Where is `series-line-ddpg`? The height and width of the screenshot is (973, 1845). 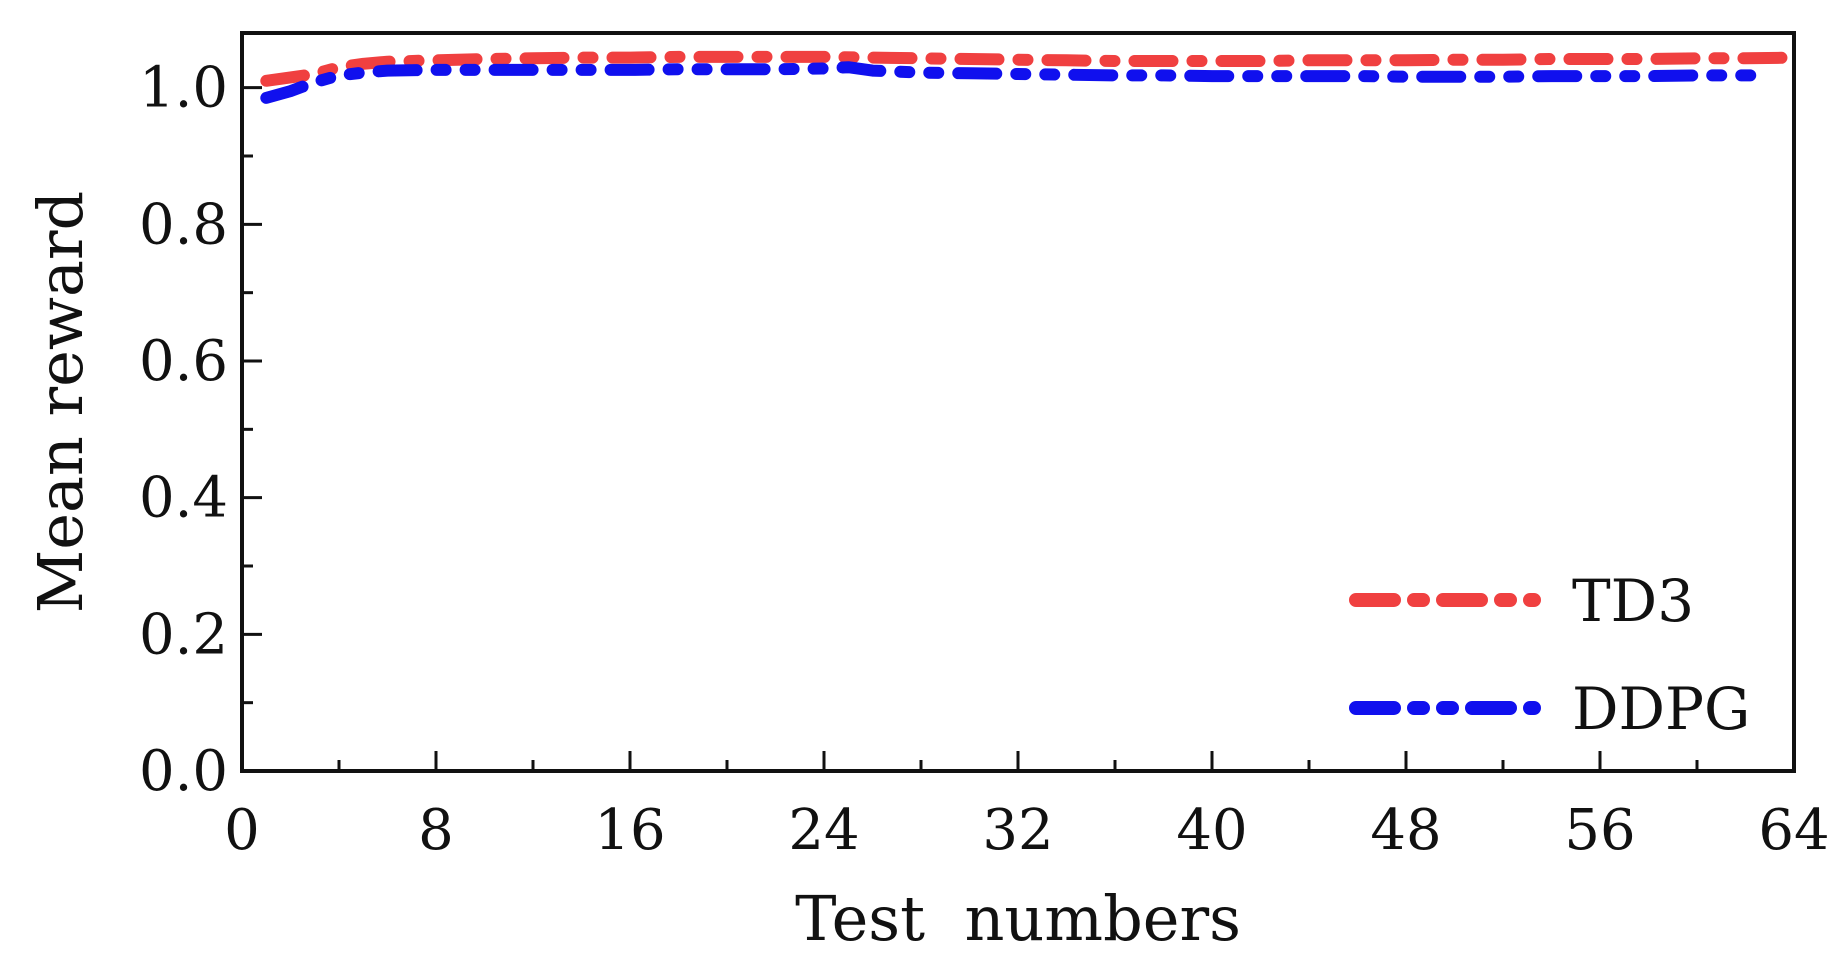 series-line-ddpg is located at coordinates (1018, 82).